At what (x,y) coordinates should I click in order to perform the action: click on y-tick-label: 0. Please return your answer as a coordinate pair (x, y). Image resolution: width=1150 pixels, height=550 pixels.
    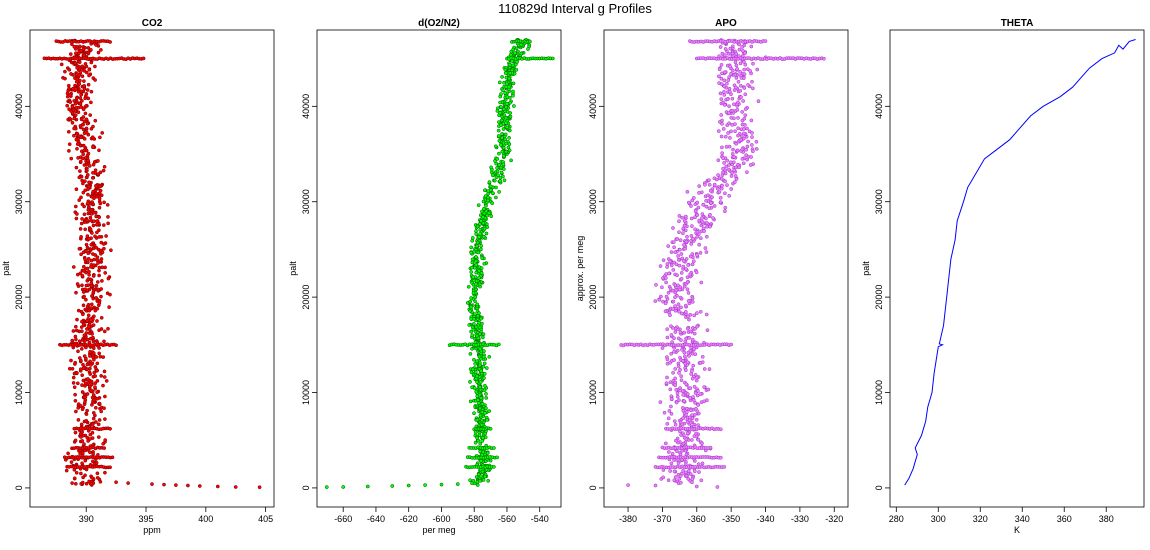
    Looking at the image, I should click on (306, 487).